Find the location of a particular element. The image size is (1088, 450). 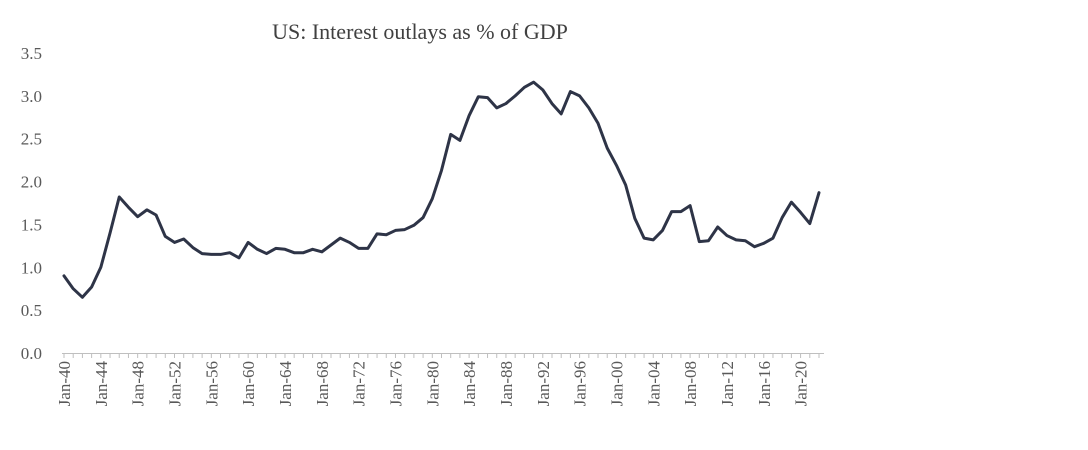

chart-title: US: Interest outlays as % of GDP is located at coordinates (420, 31).